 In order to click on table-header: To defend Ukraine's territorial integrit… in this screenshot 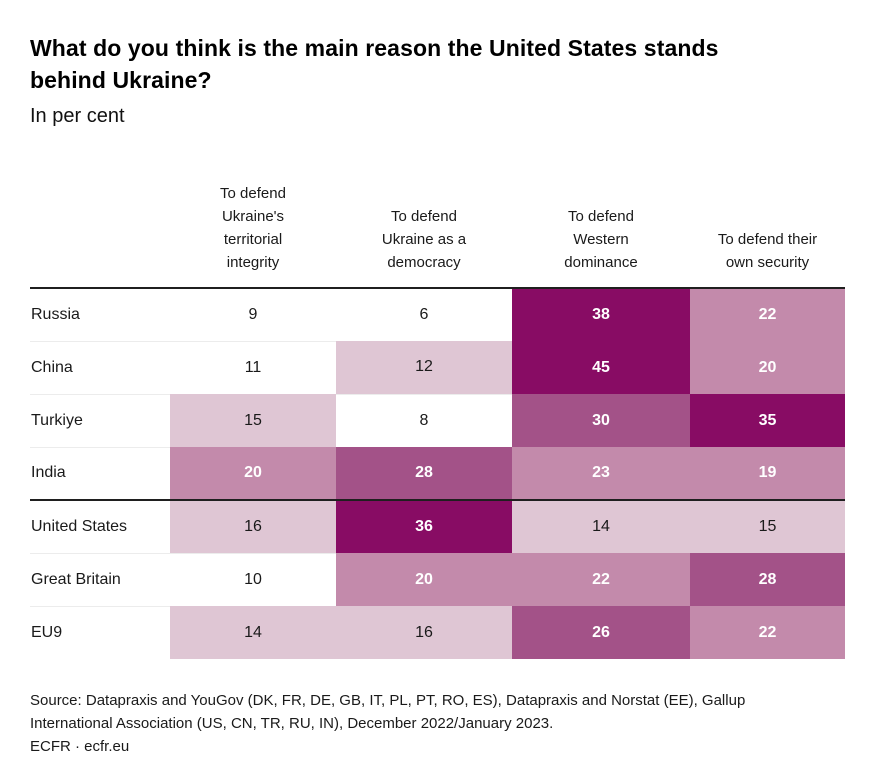, I will do `click(437, 235)`.